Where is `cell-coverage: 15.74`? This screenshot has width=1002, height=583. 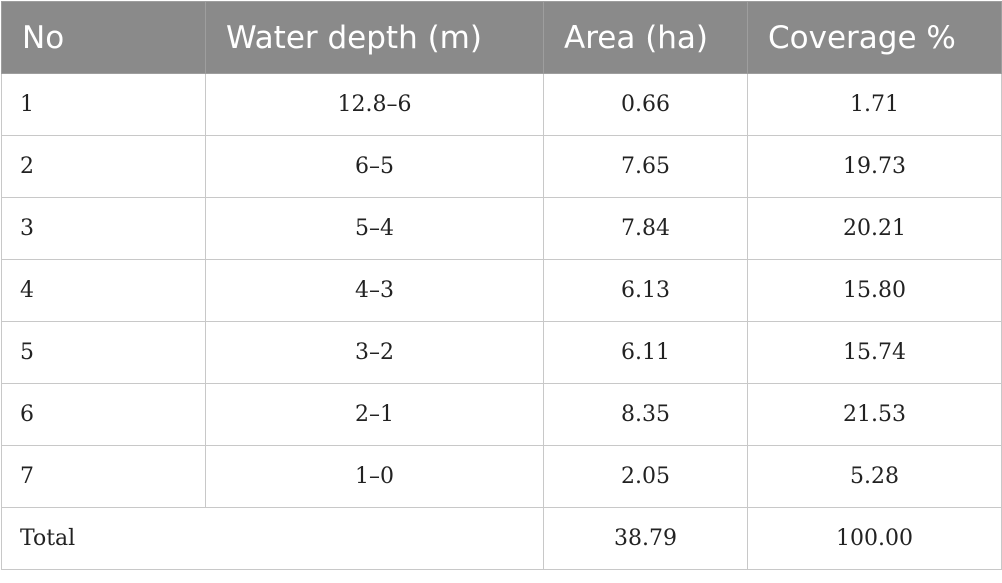 cell-coverage: 15.74 is located at coordinates (874, 352).